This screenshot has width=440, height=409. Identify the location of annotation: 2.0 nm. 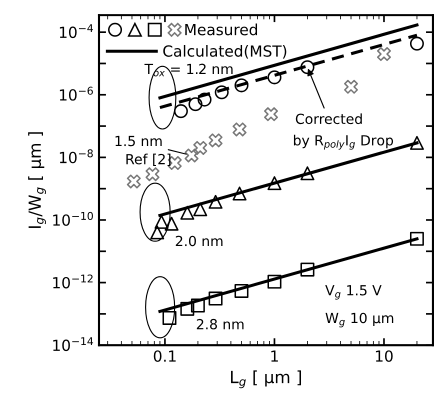
(199, 241).